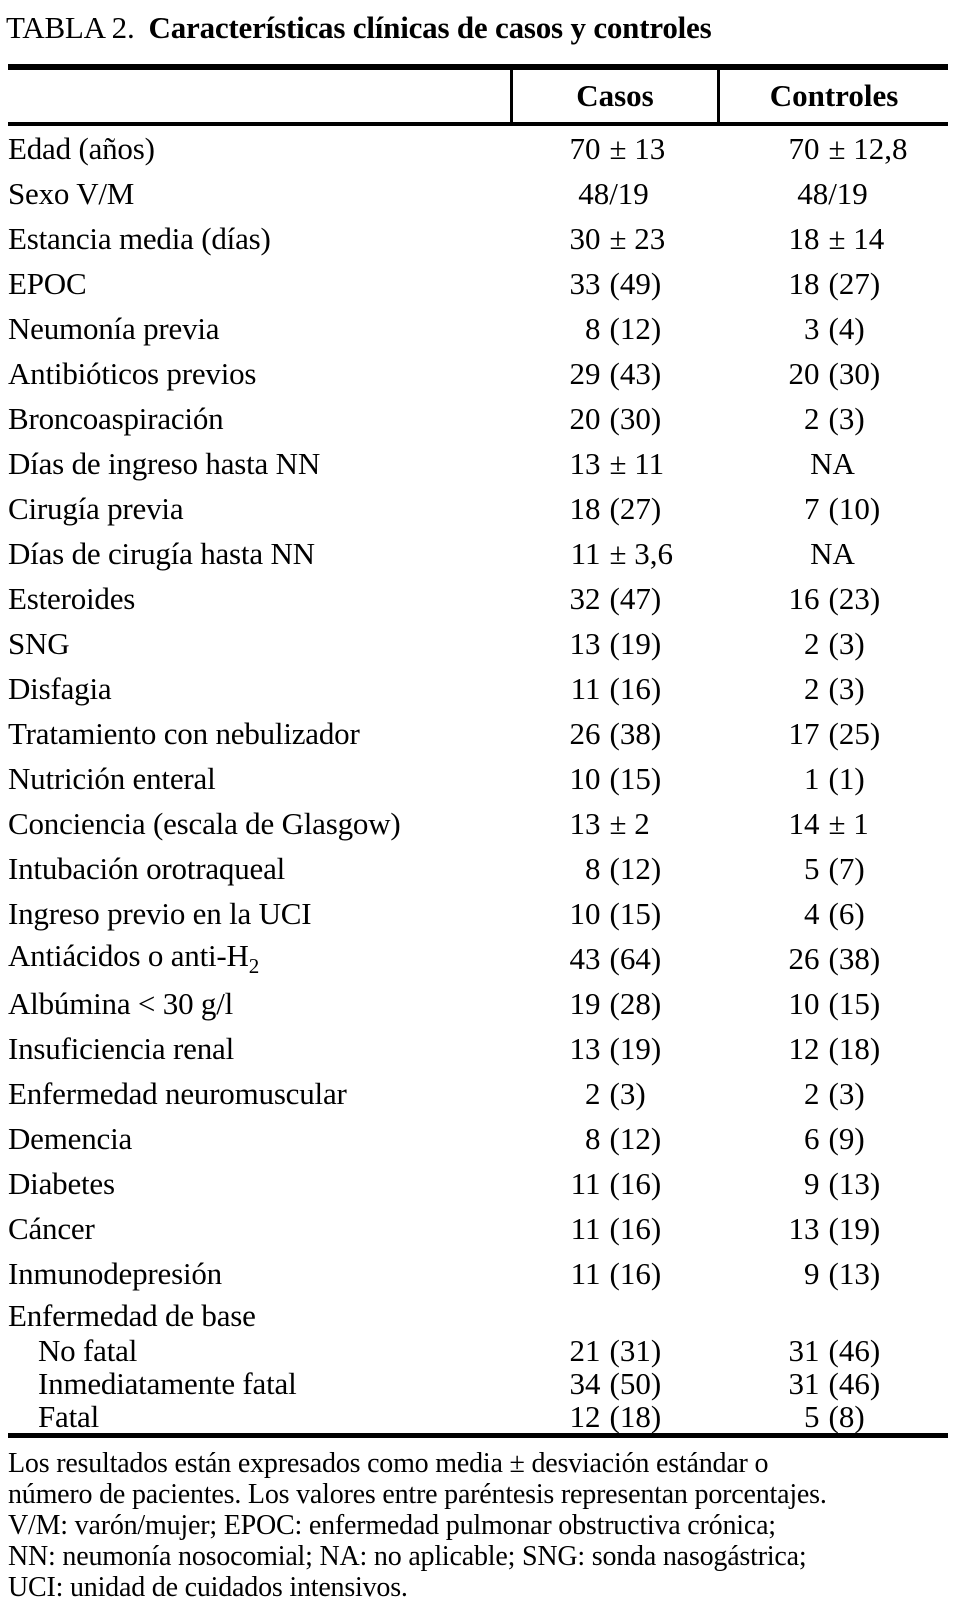 The height and width of the screenshot is (1612, 956). Describe the element at coordinates (139, 238) in the screenshot. I see `row-label-text: Estancia media (días)` at that location.